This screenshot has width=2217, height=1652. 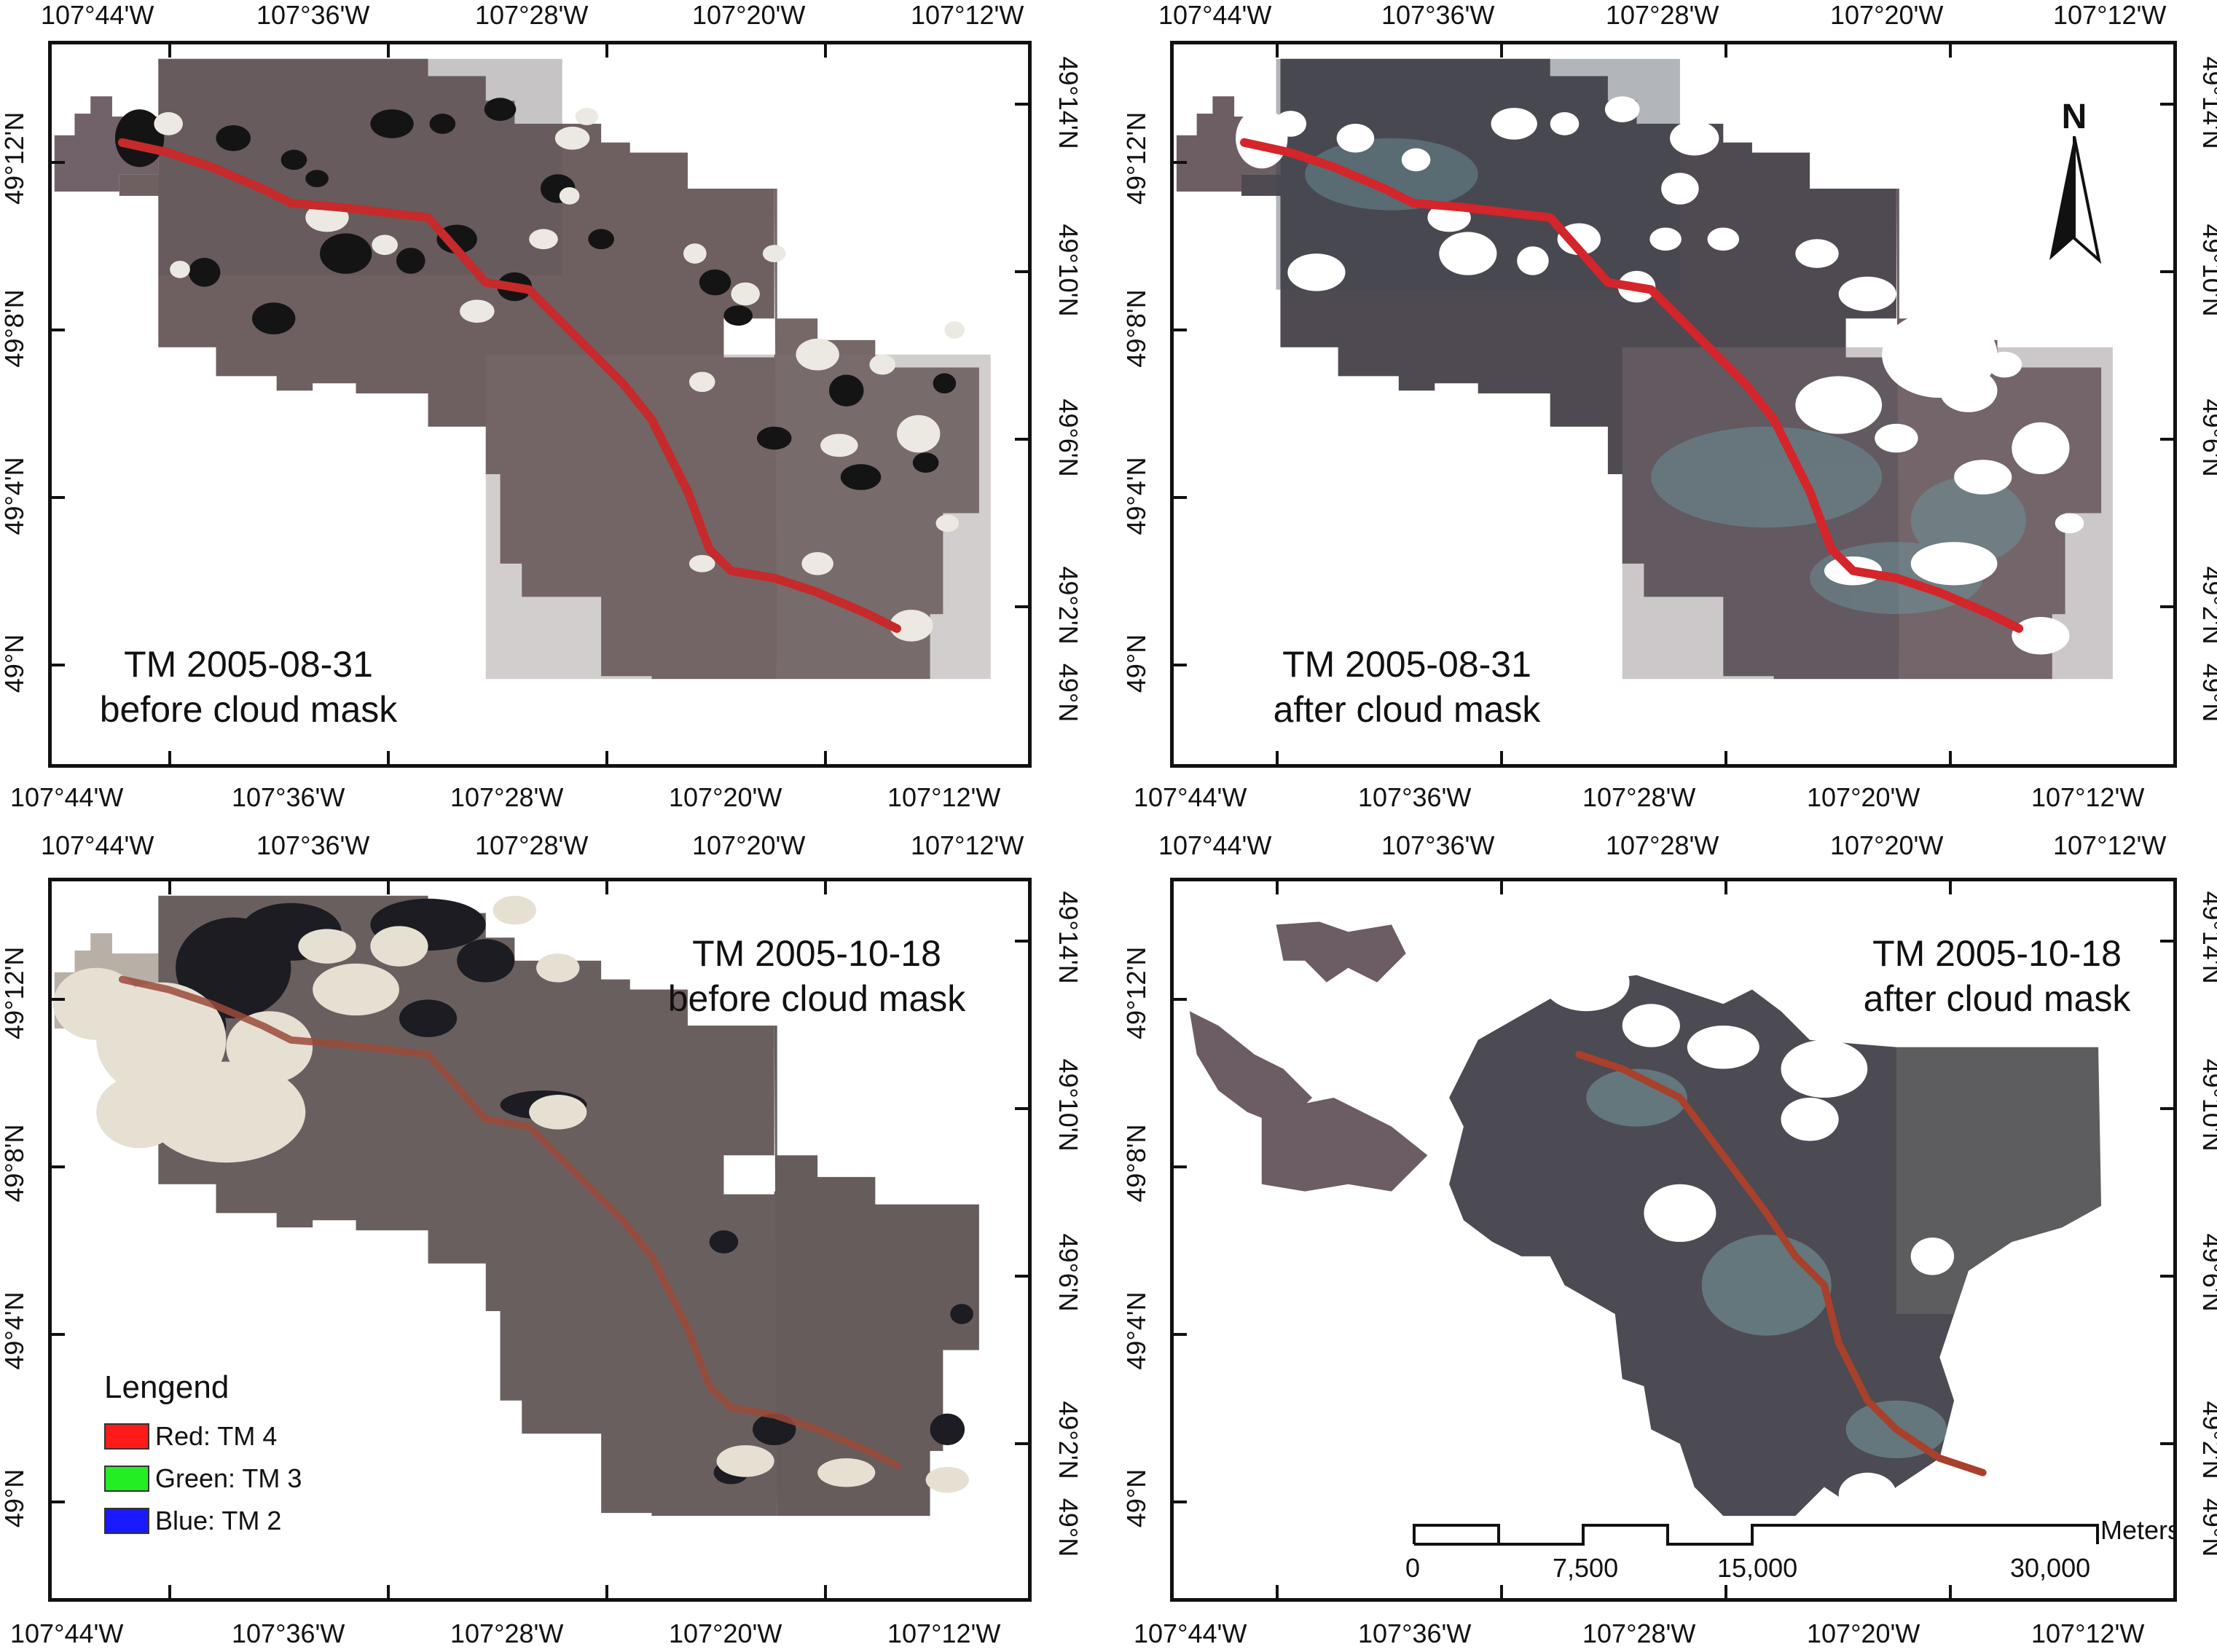 I want to click on north-arrow: N, so click(x=2074, y=184).